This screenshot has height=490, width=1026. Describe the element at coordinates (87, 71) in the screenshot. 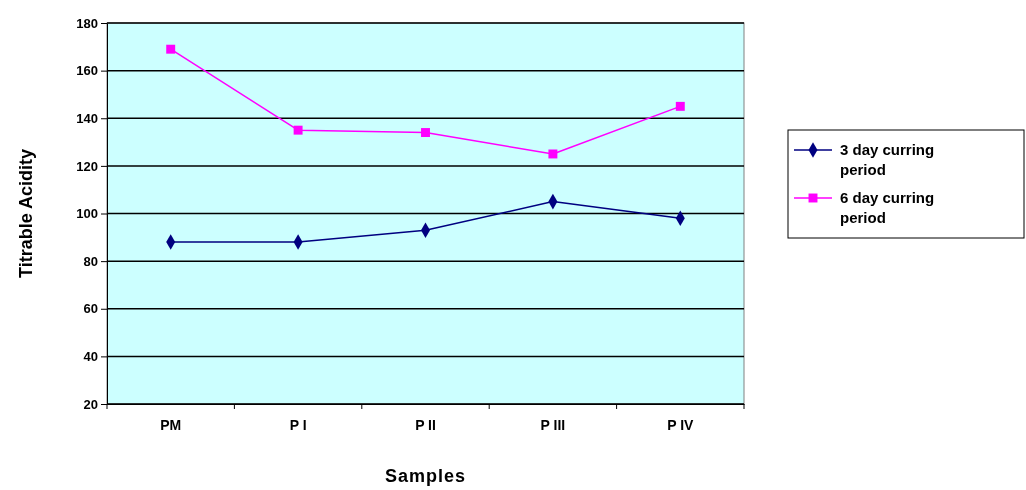

I see `y-tick-label: 160` at that location.